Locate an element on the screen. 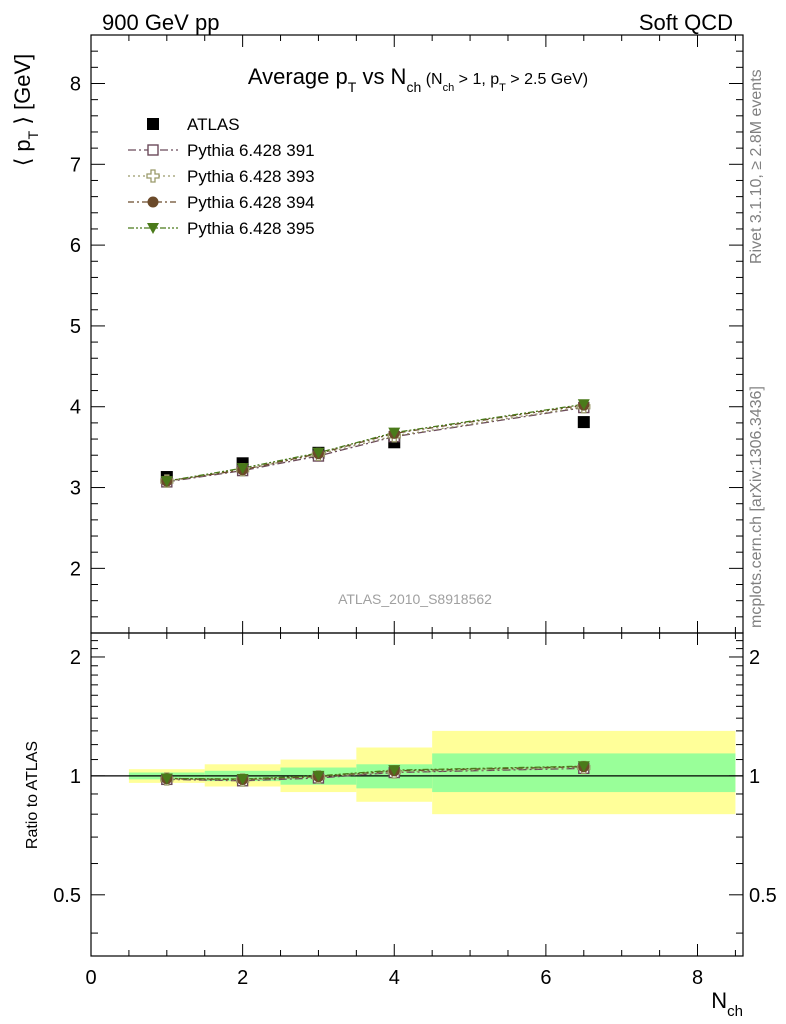 This screenshot has height=1024, width=786. atlas-point is located at coordinates (583, 422).